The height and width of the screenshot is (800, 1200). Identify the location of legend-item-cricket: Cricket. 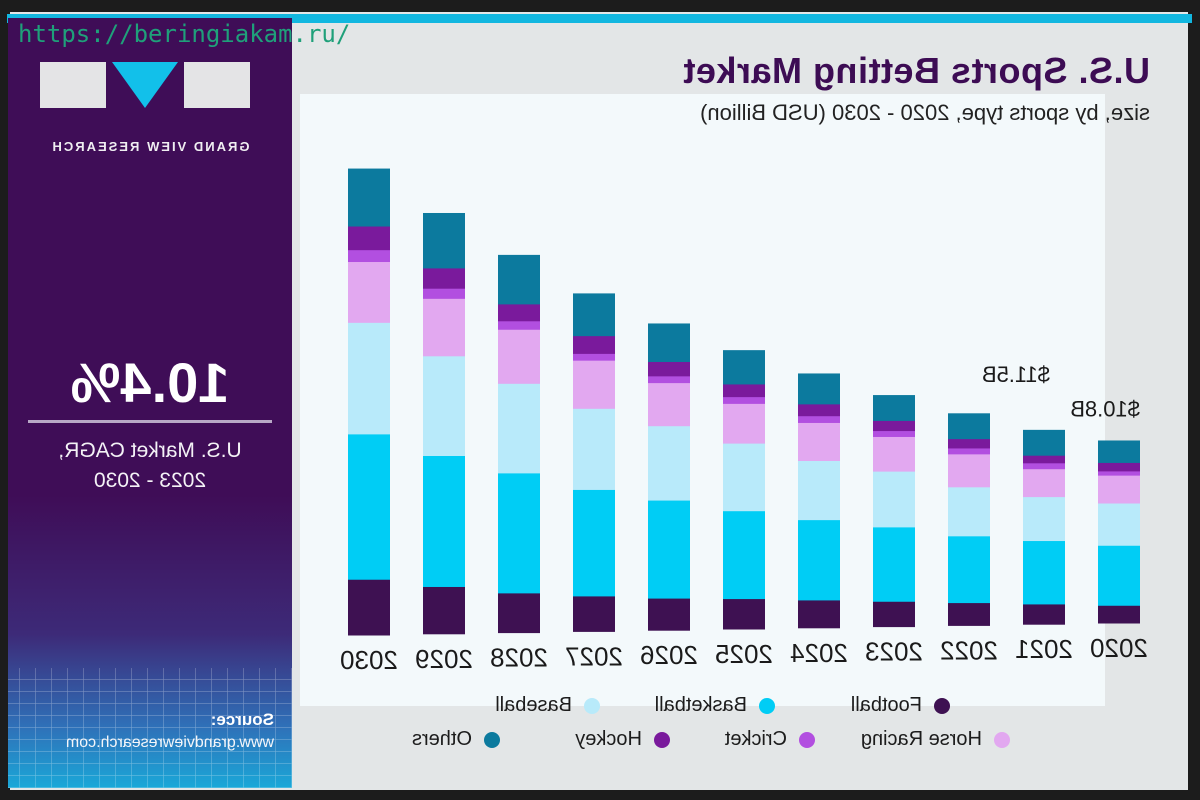
(770, 739).